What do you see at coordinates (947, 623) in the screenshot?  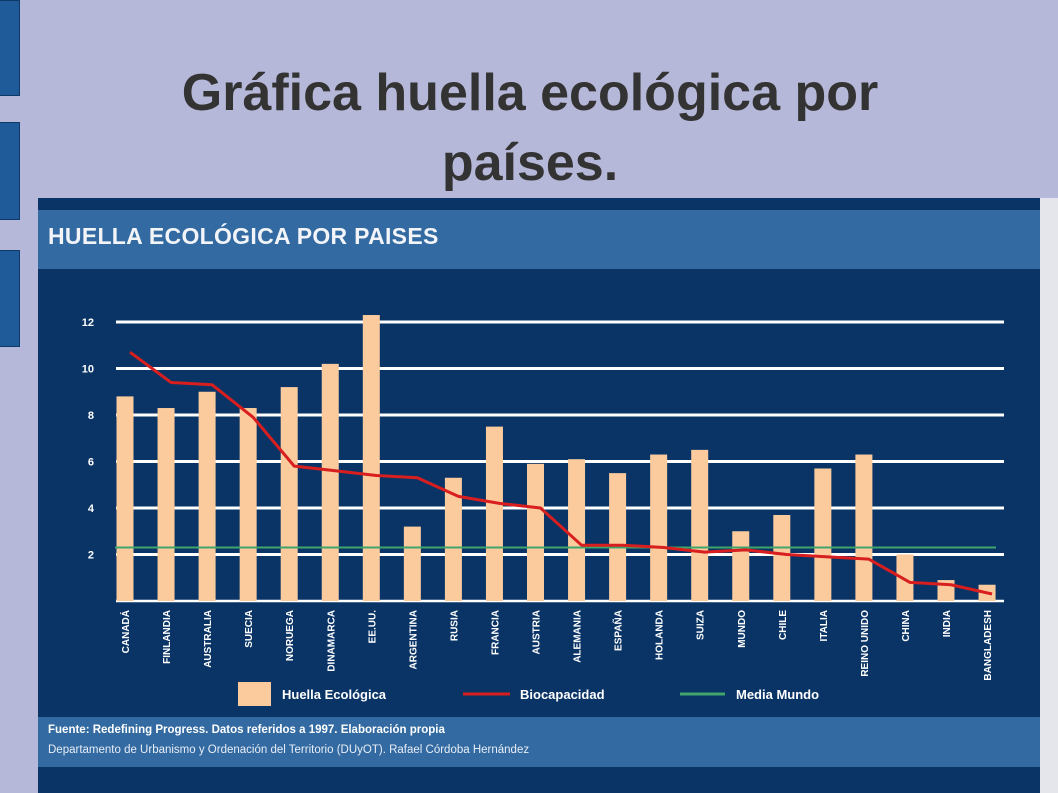 I see `x-tick-label-20: INDIA` at bounding box center [947, 623].